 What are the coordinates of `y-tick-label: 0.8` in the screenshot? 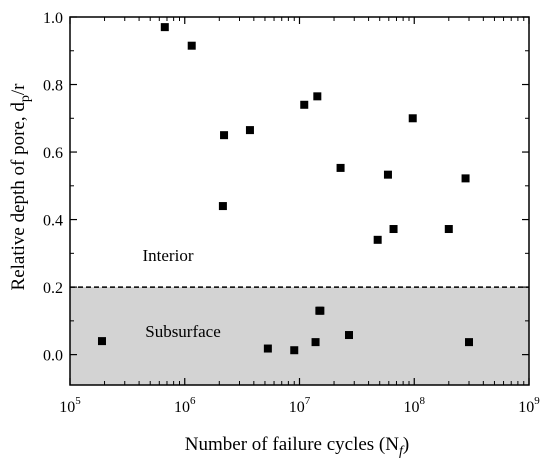 It's located at (53, 86).